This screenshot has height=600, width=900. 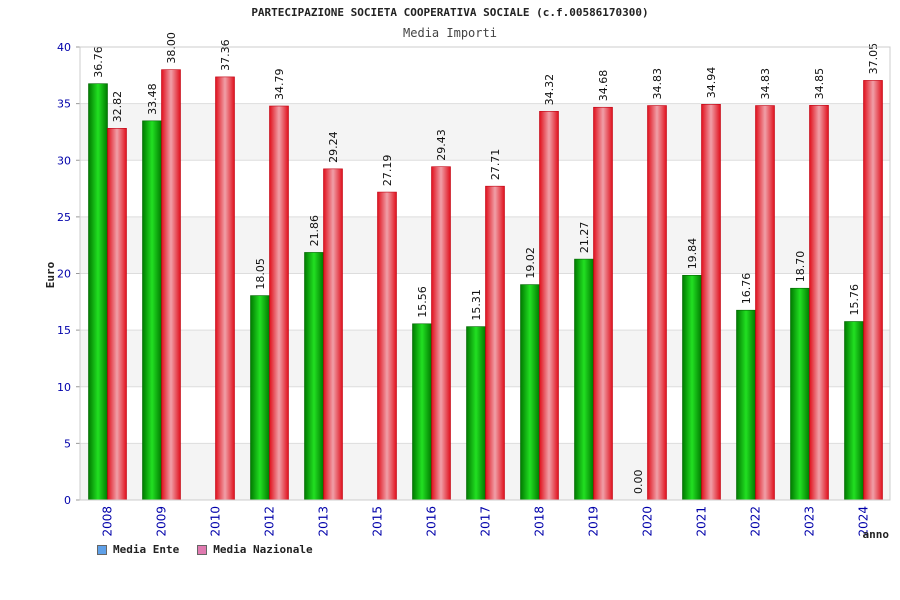 What do you see at coordinates (216, 521) in the screenshot?
I see `x-tick-label: 2010` at bounding box center [216, 521].